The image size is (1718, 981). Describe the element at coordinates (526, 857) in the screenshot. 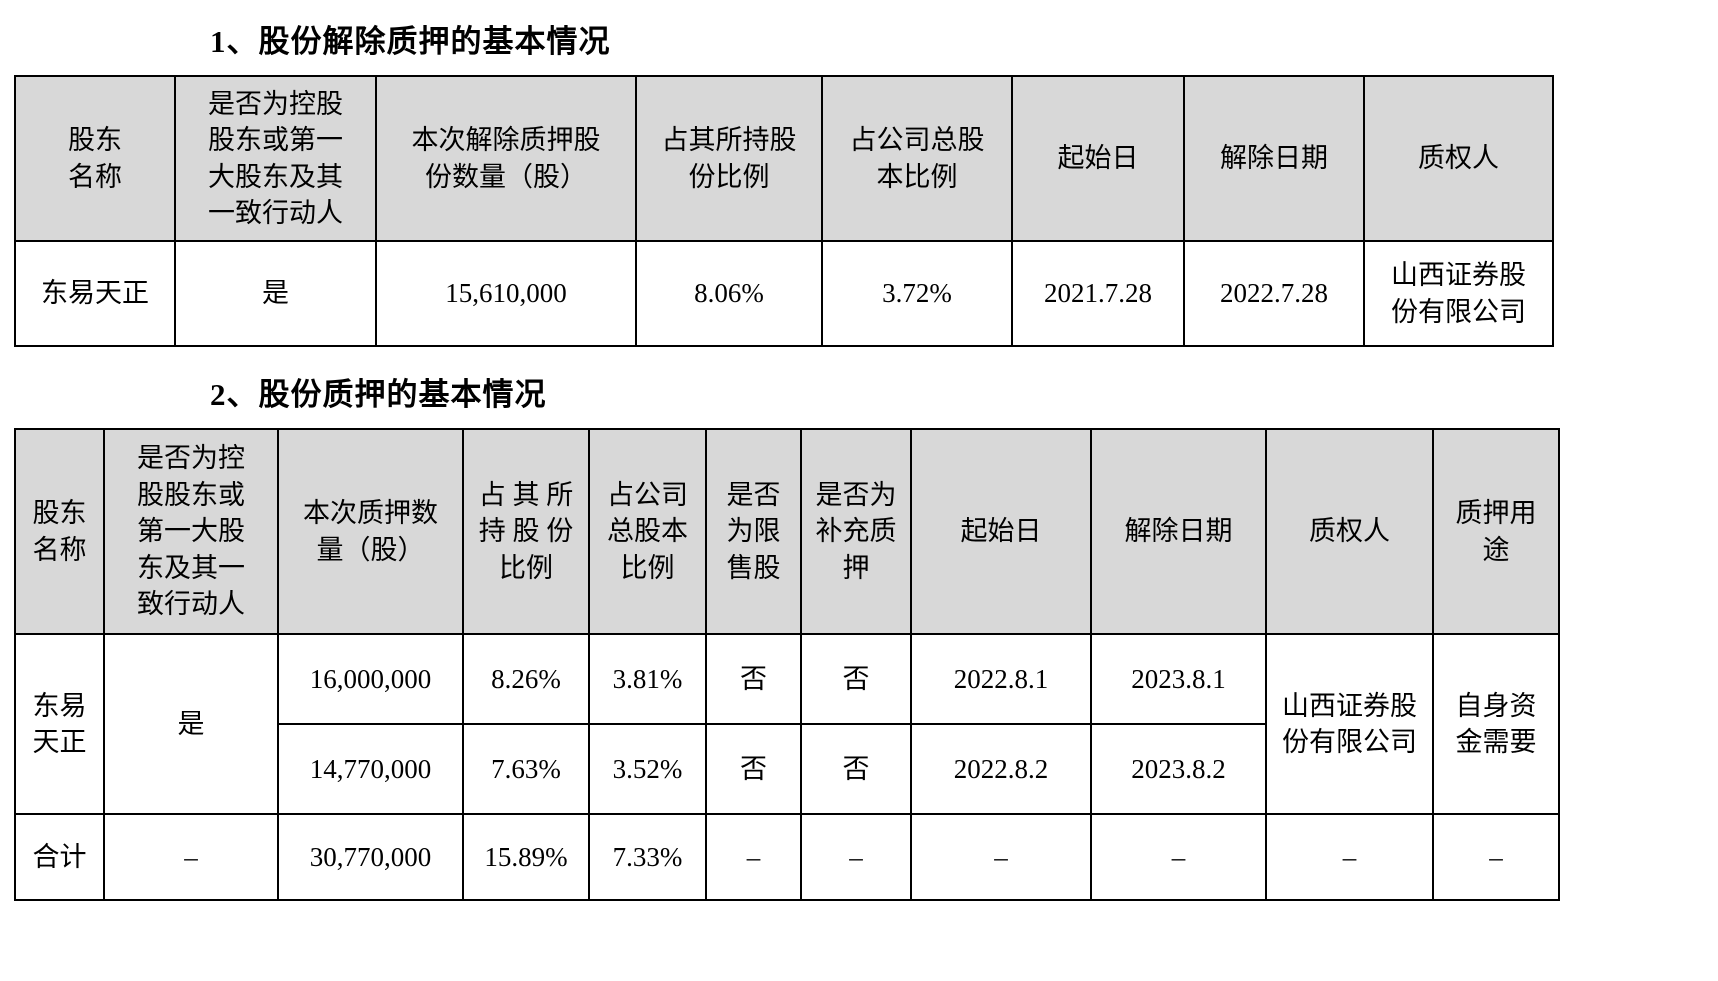

I see `table2-total-pct-of-holdings: 15.89%` at that location.